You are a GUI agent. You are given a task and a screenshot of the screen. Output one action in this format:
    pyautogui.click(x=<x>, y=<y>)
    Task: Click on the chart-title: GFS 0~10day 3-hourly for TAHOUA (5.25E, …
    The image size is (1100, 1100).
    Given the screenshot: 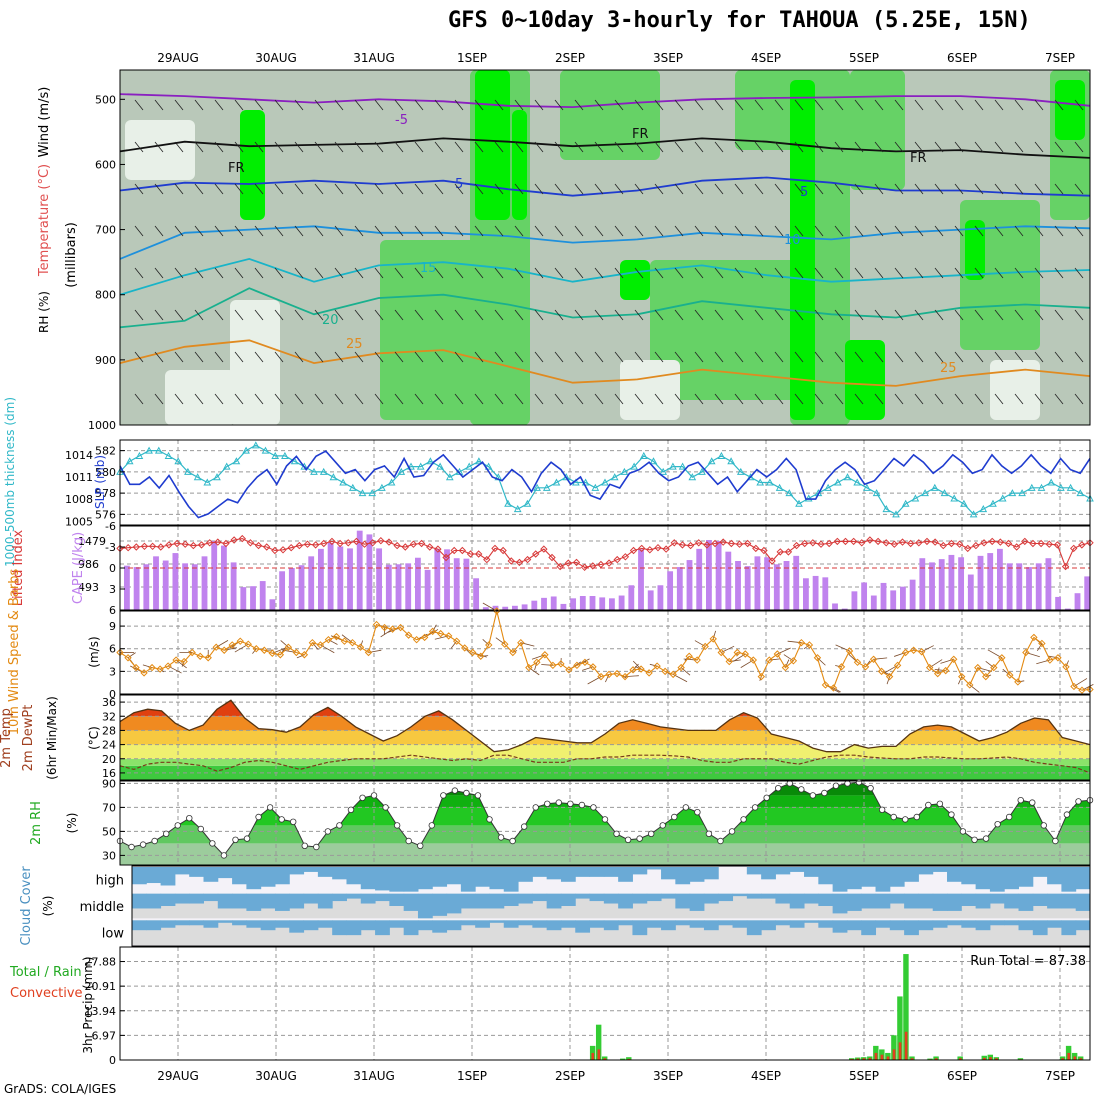 What is the action you would take?
    pyautogui.click(x=739, y=20)
    